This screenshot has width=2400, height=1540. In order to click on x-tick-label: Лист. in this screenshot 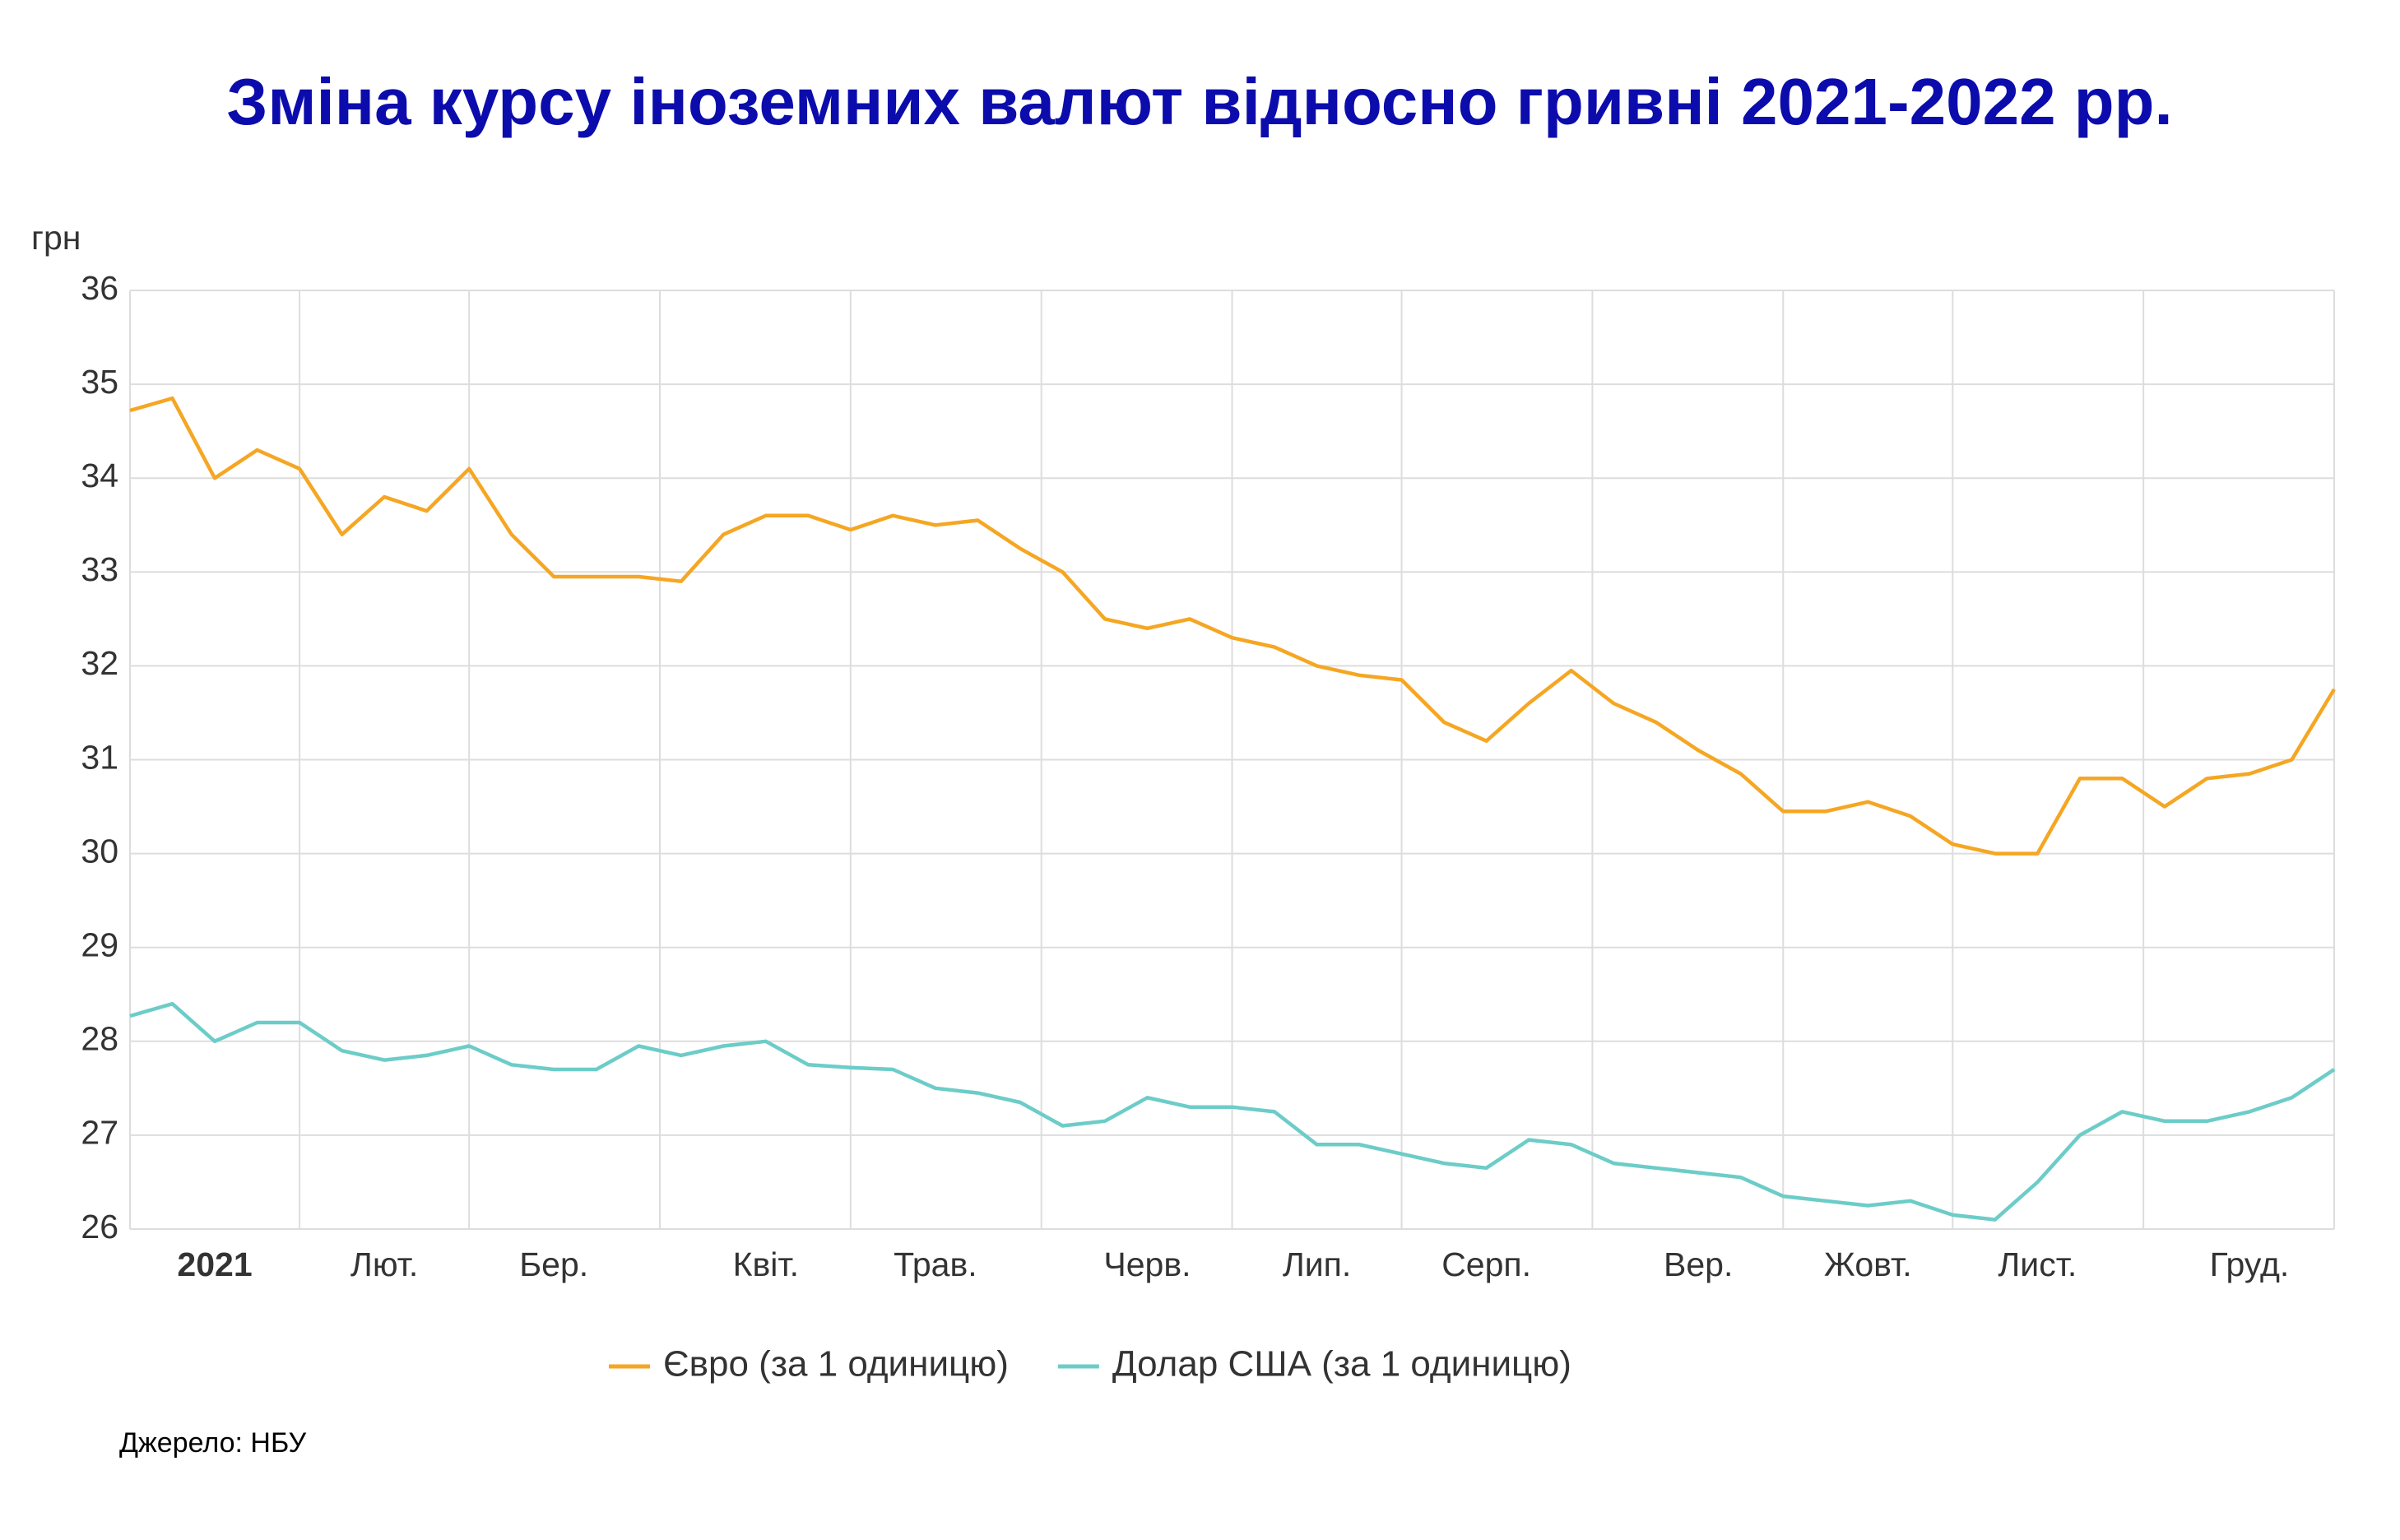, I will do `click(2037, 1264)`.